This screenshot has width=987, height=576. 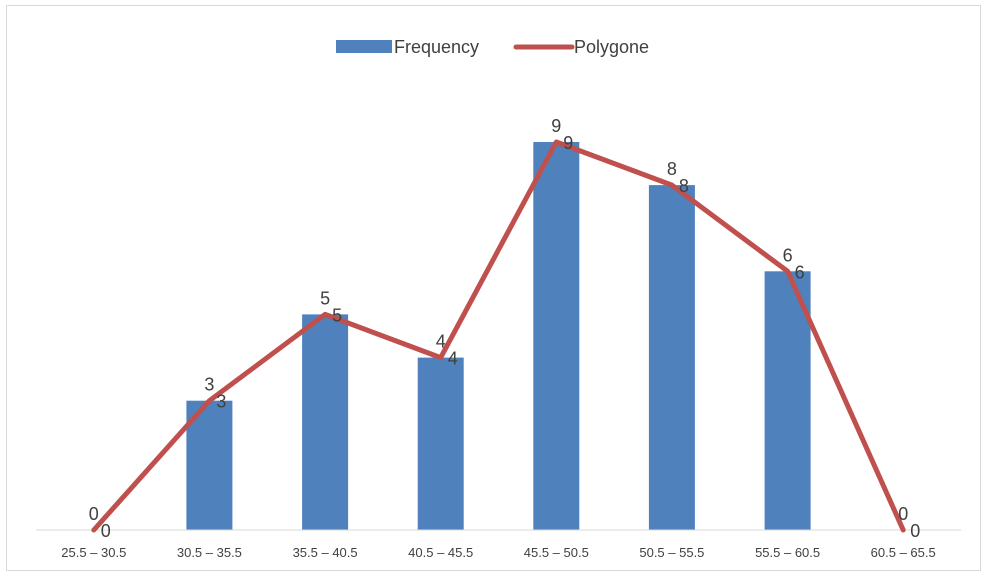 What do you see at coordinates (611, 47) in the screenshot?
I see `legend-label-polygone: Polygone` at bounding box center [611, 47].